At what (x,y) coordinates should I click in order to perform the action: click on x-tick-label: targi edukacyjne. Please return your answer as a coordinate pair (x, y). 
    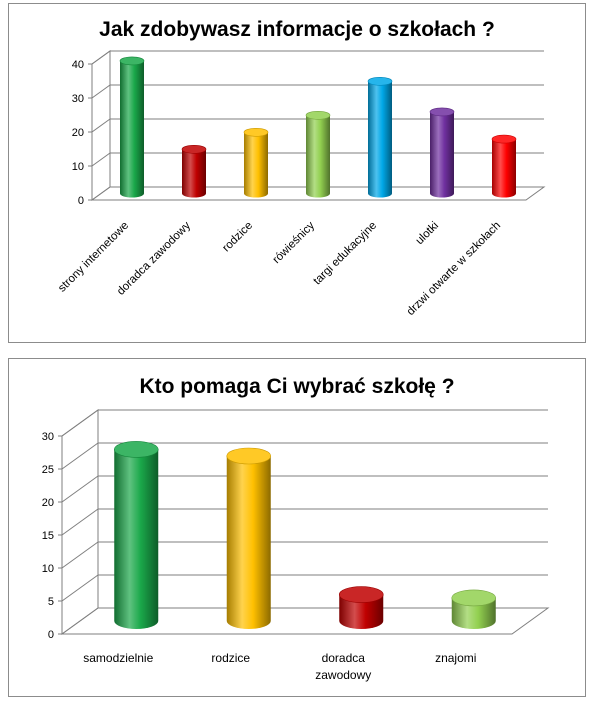
    Looking at the image, I should click on (345, 254).